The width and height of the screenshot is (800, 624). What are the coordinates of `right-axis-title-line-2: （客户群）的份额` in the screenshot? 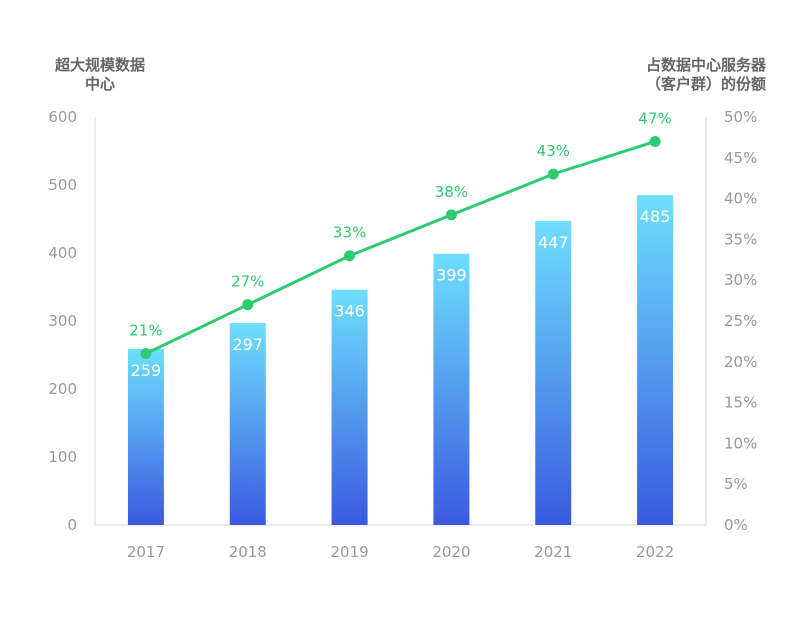 It's located at (705, 84).